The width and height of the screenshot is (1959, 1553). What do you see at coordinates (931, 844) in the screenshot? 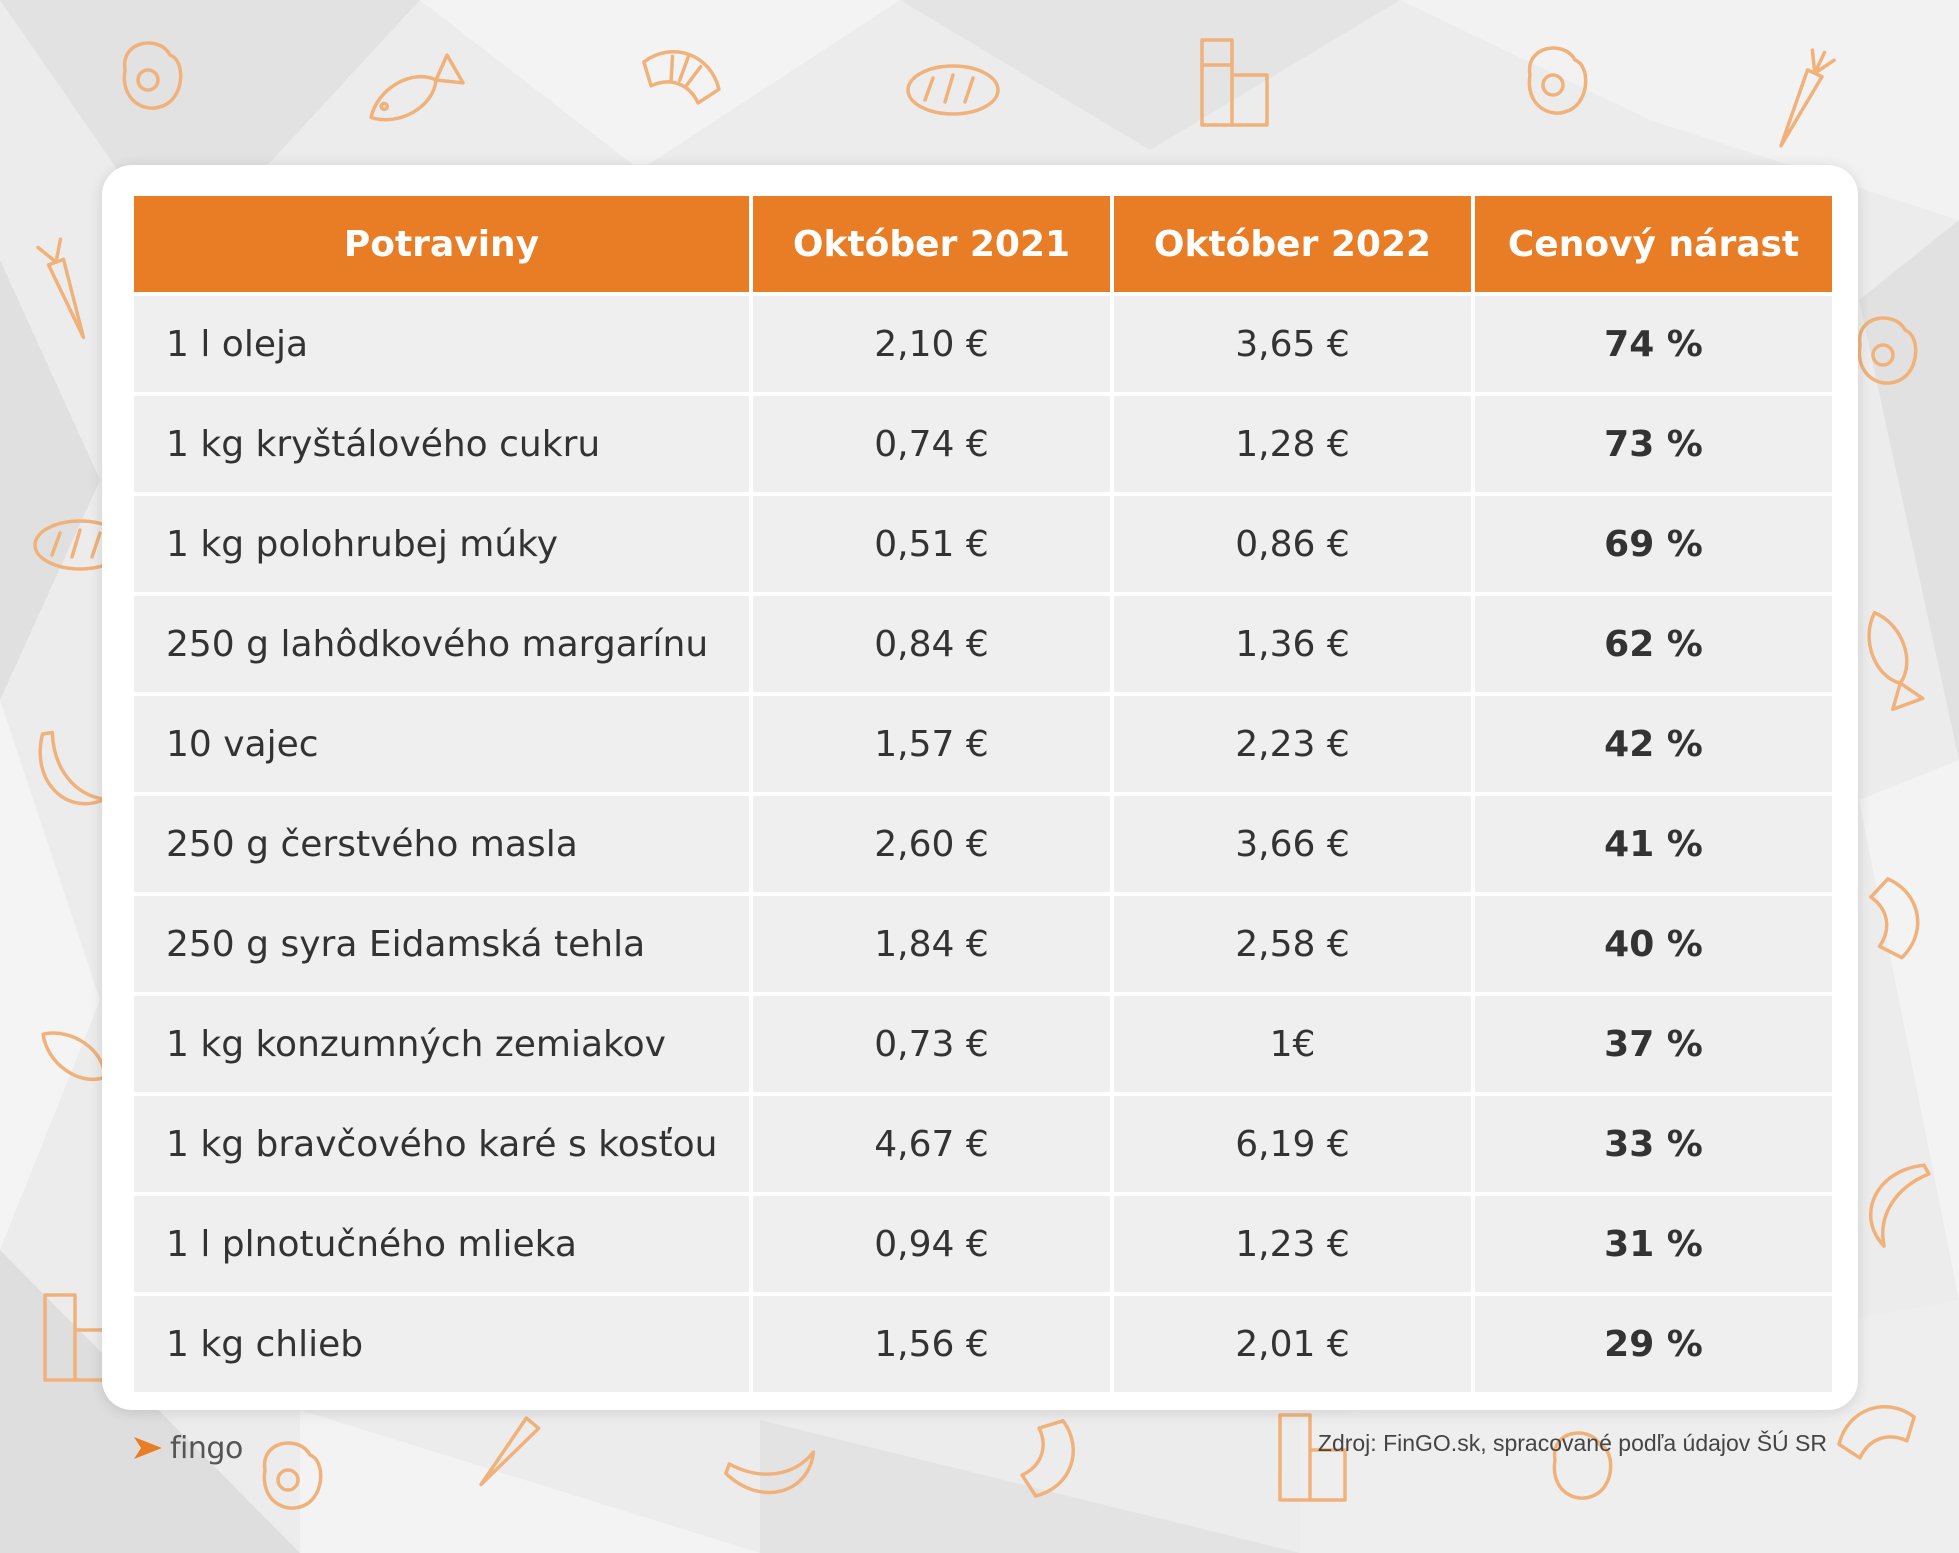
I see `price-2021-cell: 2,60 €` at bounding box center [931, 844].